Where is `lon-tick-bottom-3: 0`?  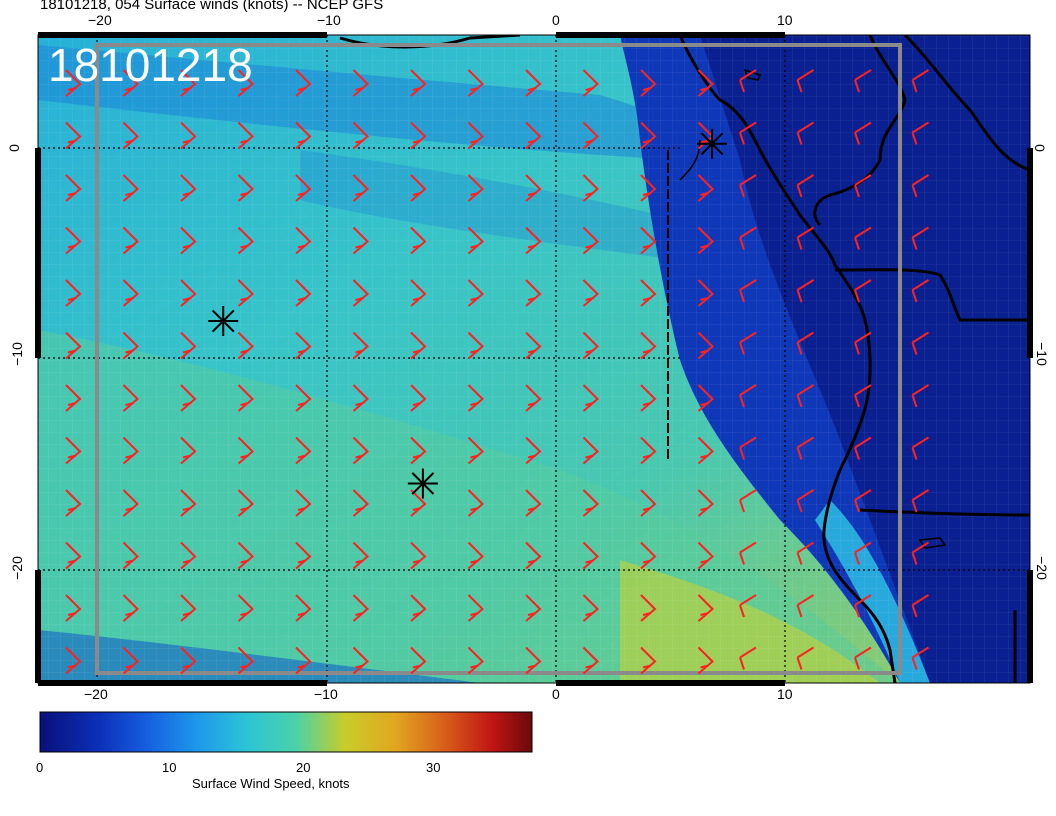
lon-tick-bottom-3: 0 is located at coordinates (556, 694).